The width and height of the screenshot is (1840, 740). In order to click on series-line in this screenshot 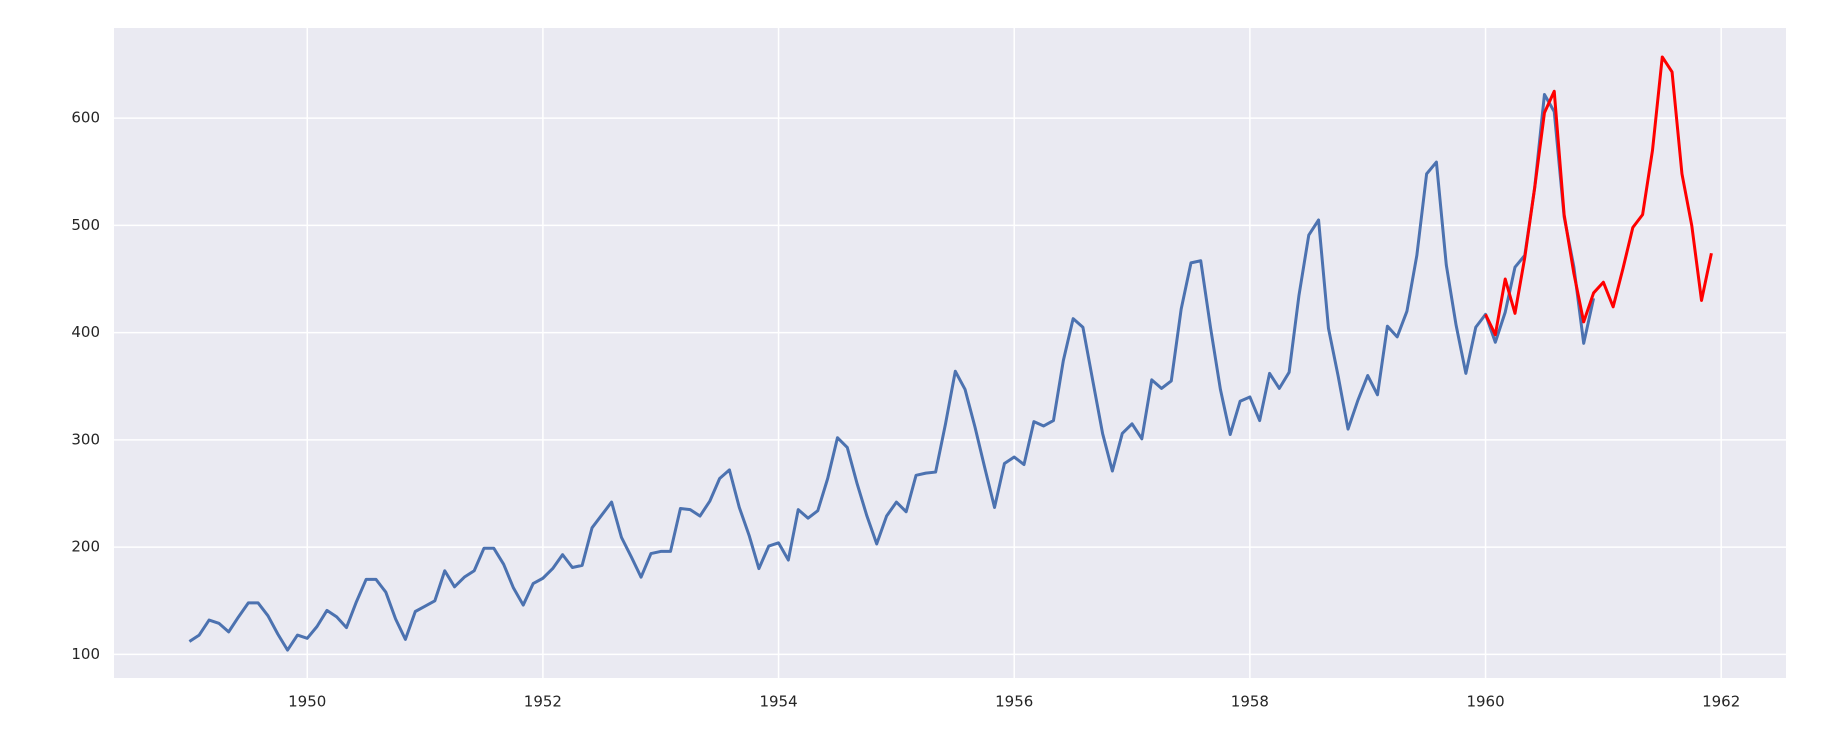, I will do `click(1598, 196)`.